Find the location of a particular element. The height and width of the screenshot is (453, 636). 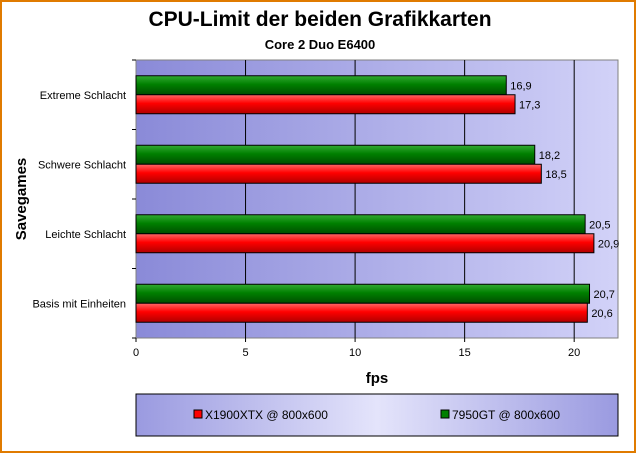

data-label: 20,9 is located at coordinates (608, 244).